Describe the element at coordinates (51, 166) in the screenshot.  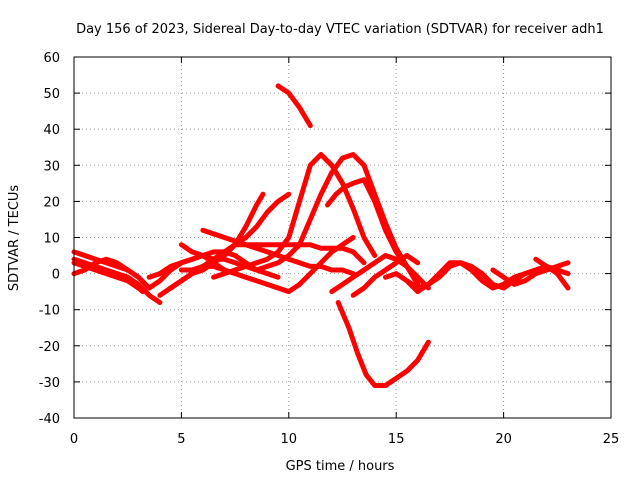
I see `y-tick-label: 30` at that location.